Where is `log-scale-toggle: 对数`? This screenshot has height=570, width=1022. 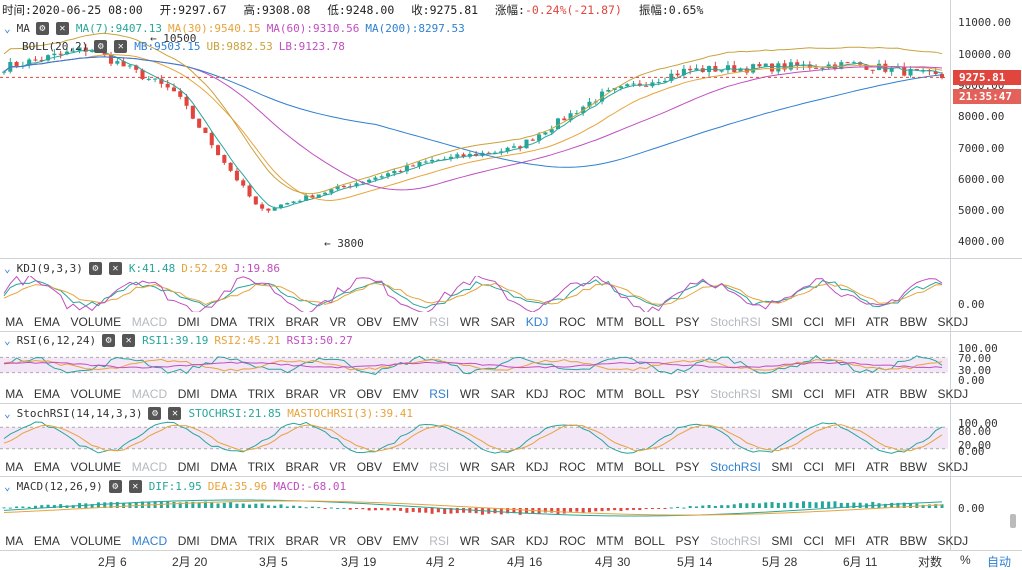 log-scale-toggle: 对数 is located at coordinates (930, 562).